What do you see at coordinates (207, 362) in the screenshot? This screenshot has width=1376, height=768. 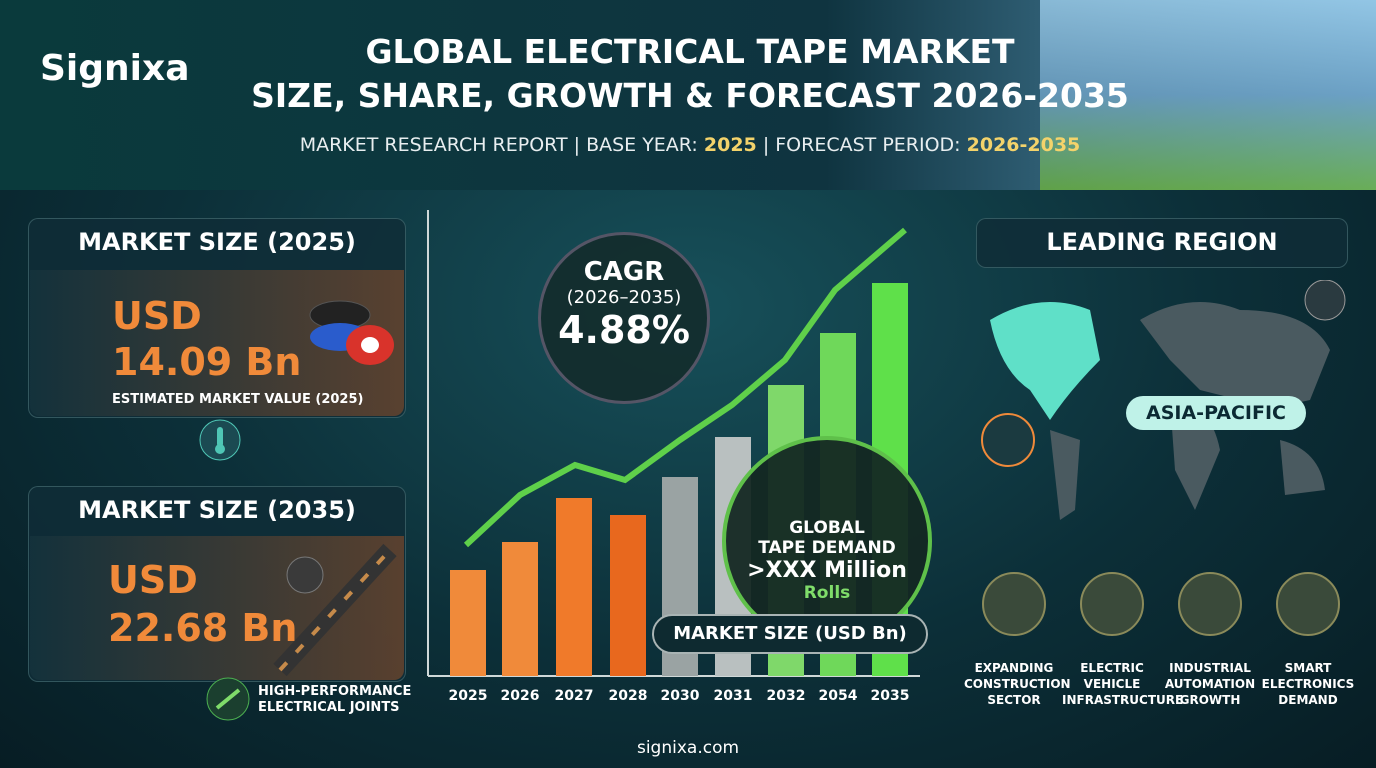 I see `market-value: 14.09 Bn` at bounding box center [207, 362].